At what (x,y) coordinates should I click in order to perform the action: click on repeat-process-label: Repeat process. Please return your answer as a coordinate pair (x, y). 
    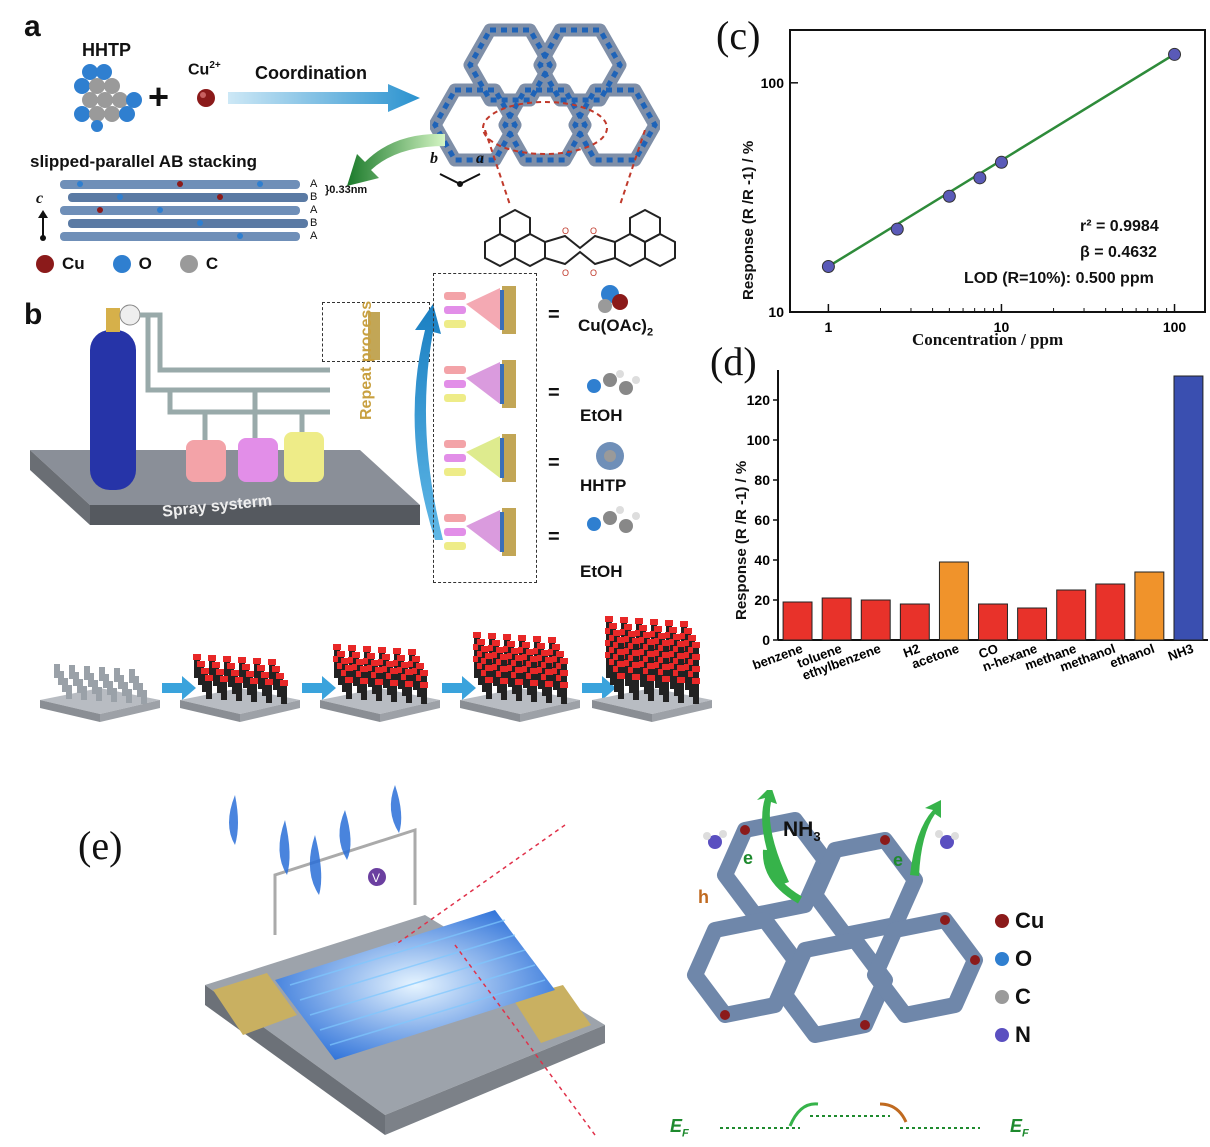
    Looking at the image, I should click on (366, 360).